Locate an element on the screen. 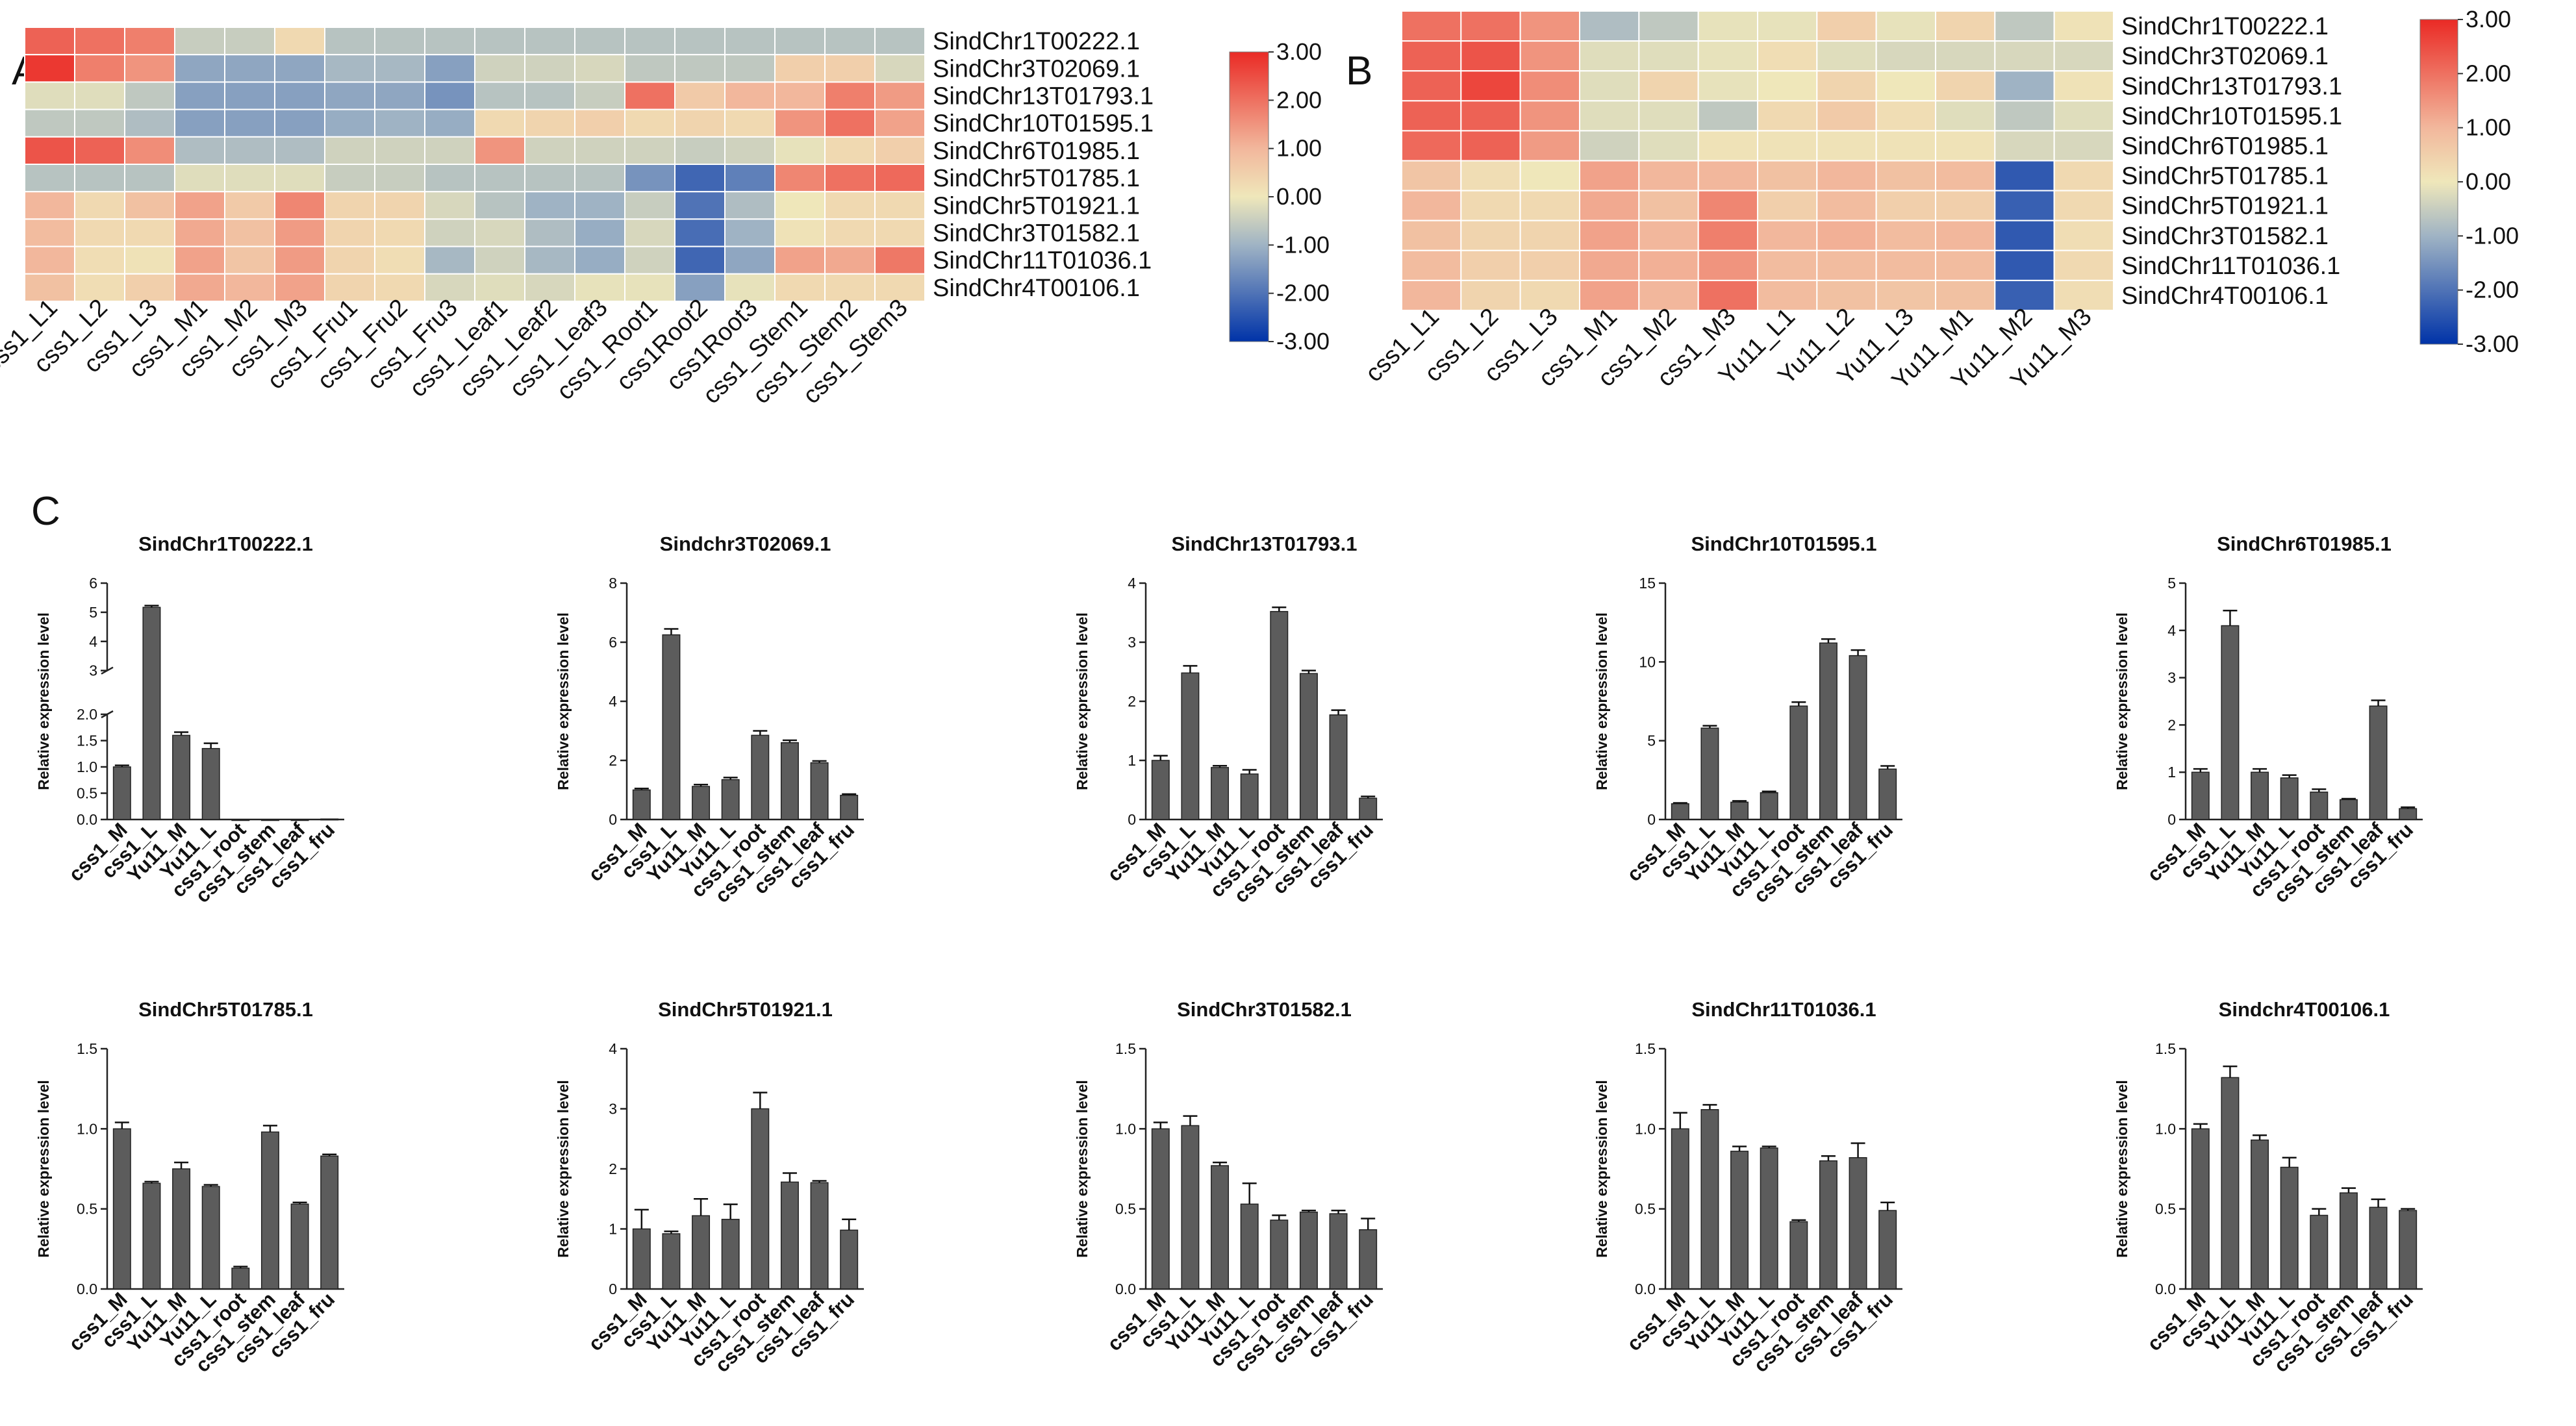 This screenshot has height=1426, width=2576. bar-chart-ytick-label: 0.0 is located at coordinates (1125, 1289).